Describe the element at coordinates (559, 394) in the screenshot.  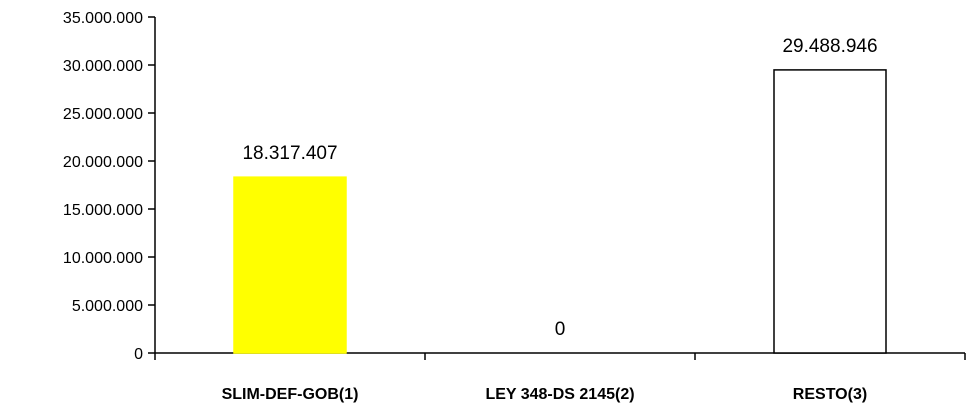
I see `x-tick-label: LEY 348-DS 2145(2)` at that location.